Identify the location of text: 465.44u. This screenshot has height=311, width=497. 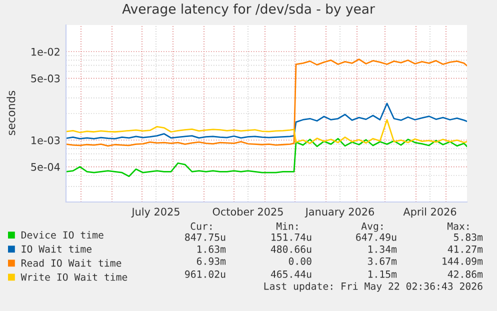
(291, 274).